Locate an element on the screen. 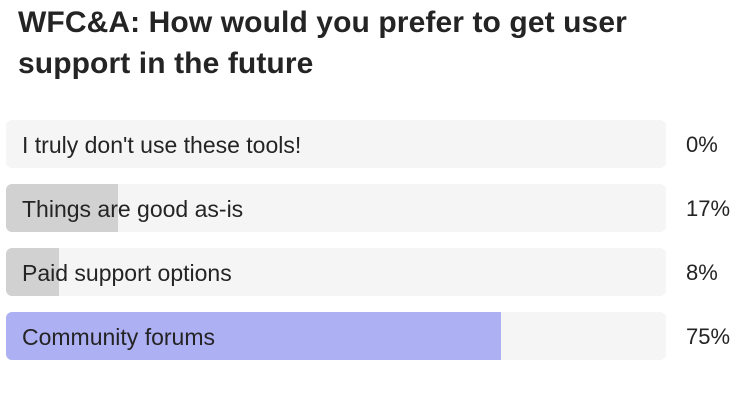  poll-option: I truly don't use these tools! 0% is located at coordinates (376, 144).